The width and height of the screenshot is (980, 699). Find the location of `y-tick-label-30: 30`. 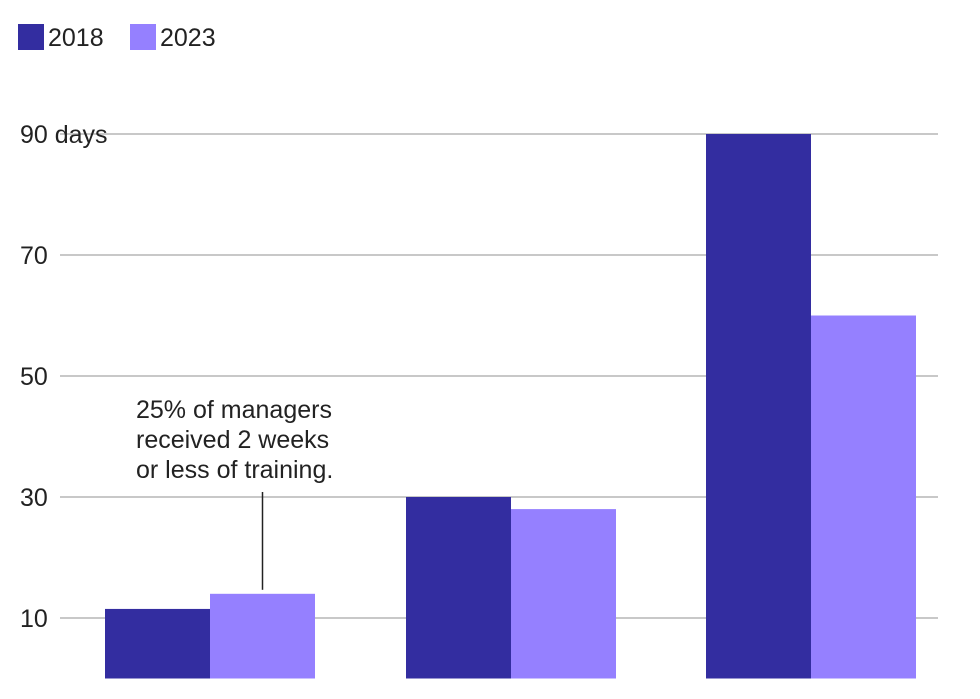

y-tick-label-30: 30 is located at coordinates (34, 498).